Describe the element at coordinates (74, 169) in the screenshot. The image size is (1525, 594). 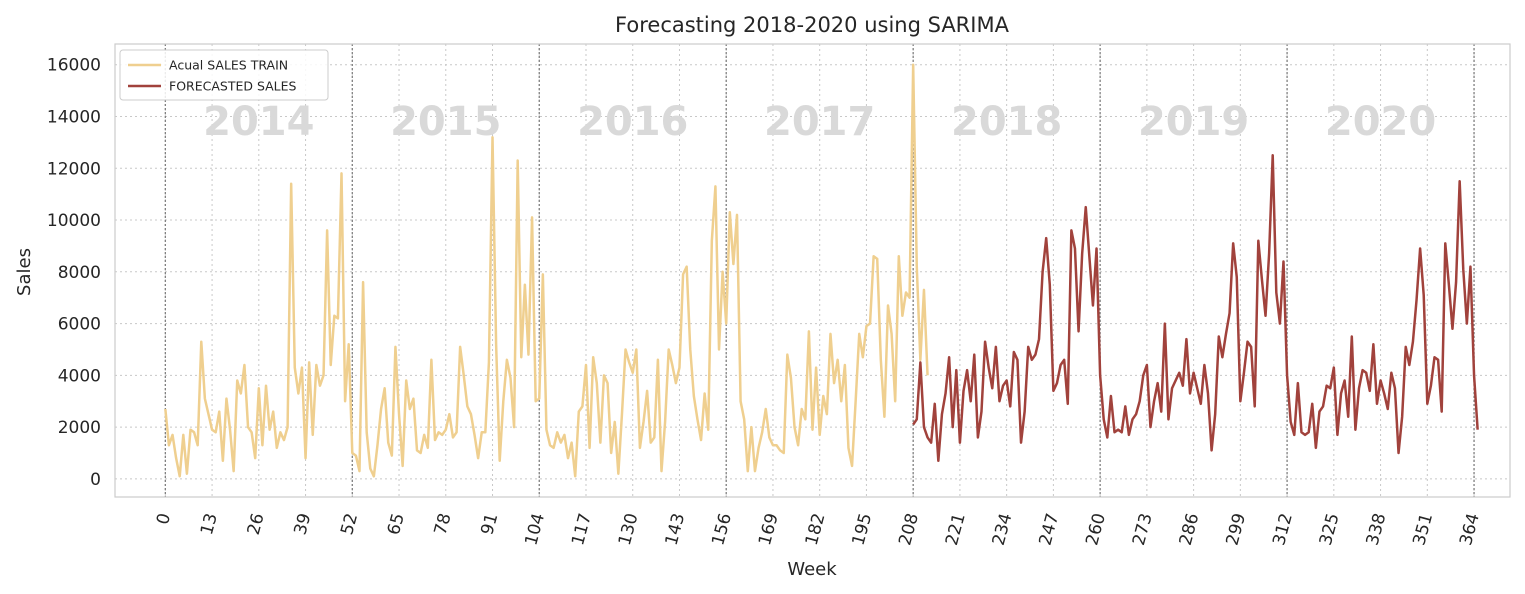
I see `y-tick-label: 12000` at that location.